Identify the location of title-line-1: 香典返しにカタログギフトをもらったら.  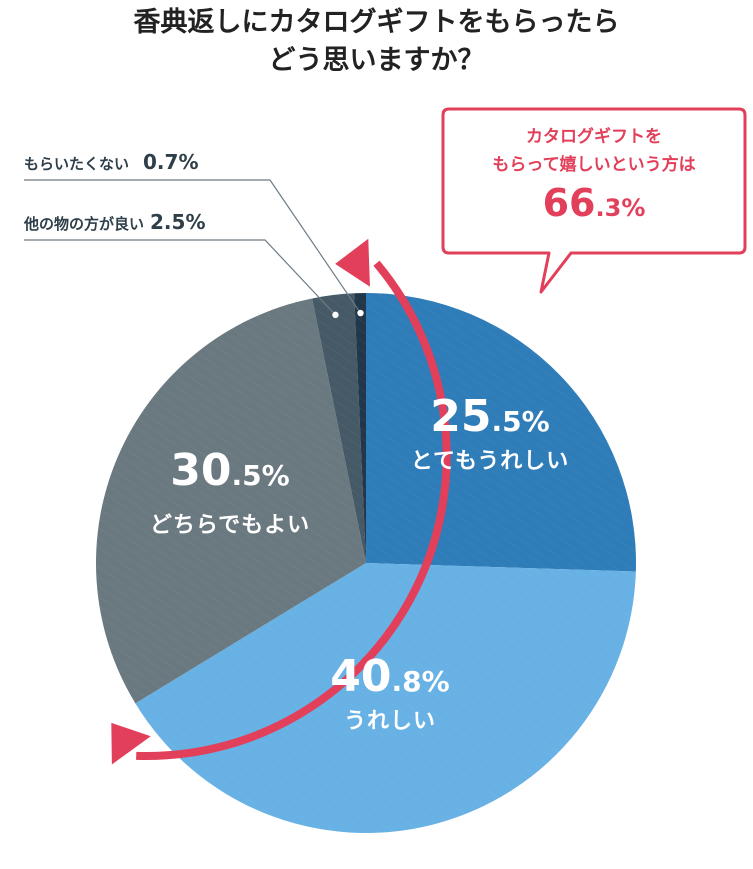
(376, 22).